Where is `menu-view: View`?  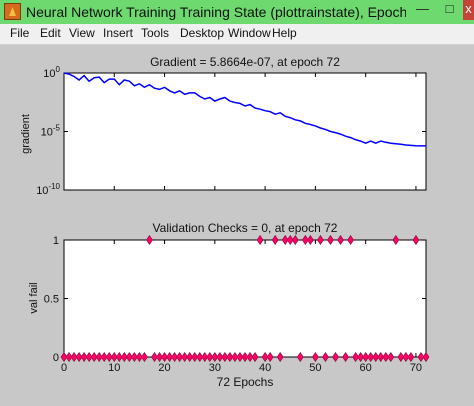 menu-view: View is located at coordinates (82, 33).